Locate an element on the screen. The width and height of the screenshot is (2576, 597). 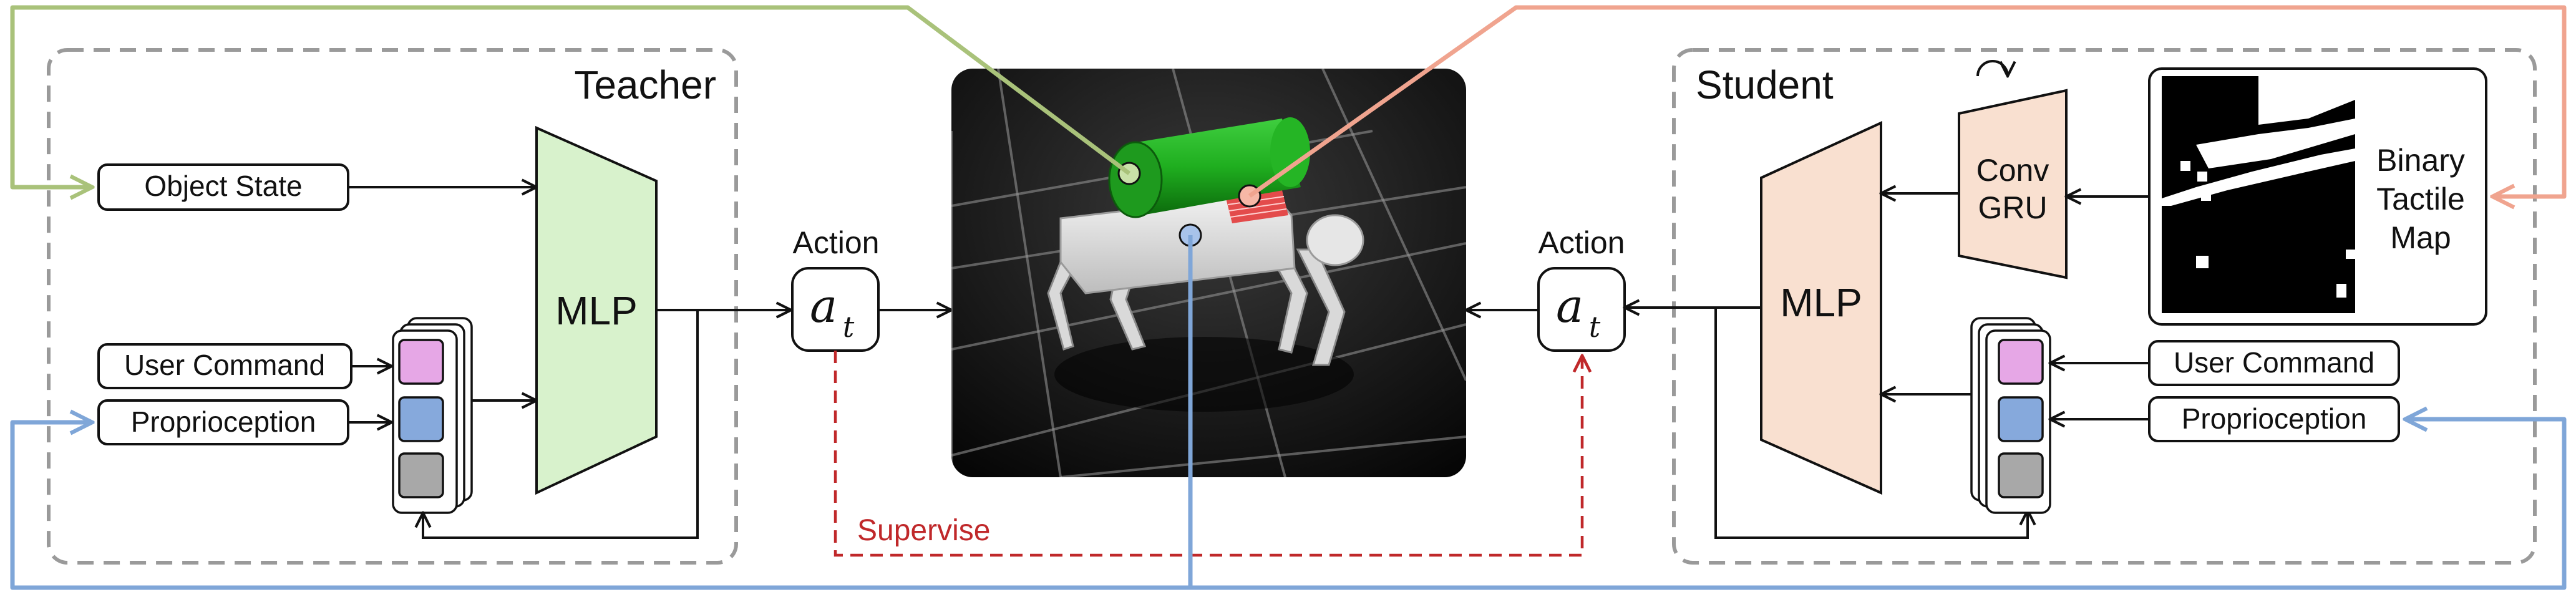
student-proprioception-label: Proprioception is located at coordinates (2274, 418).